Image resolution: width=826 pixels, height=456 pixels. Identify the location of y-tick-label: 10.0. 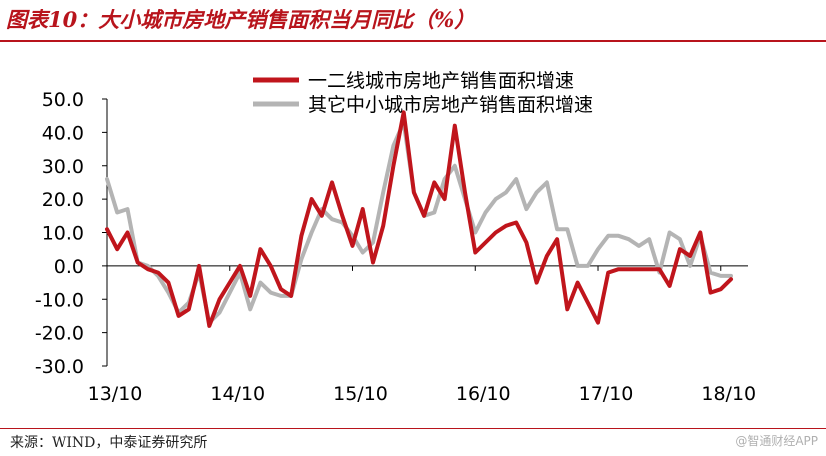
(63, 234).